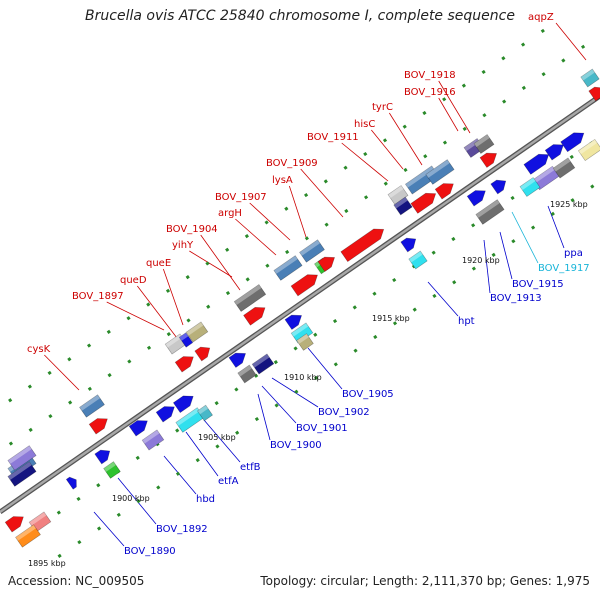  I want to click on gene-label-ppa: ppa, so click(573, 253).